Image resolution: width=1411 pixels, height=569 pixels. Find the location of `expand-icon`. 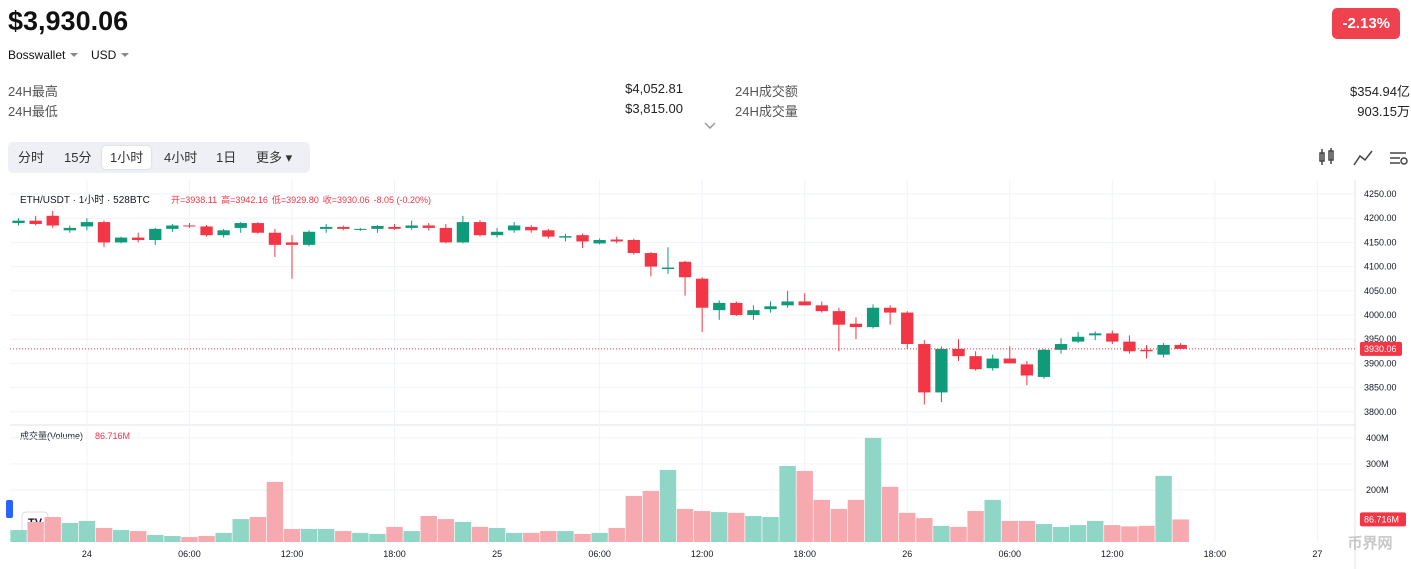

expand-icon is located at coordinates (710, 126).